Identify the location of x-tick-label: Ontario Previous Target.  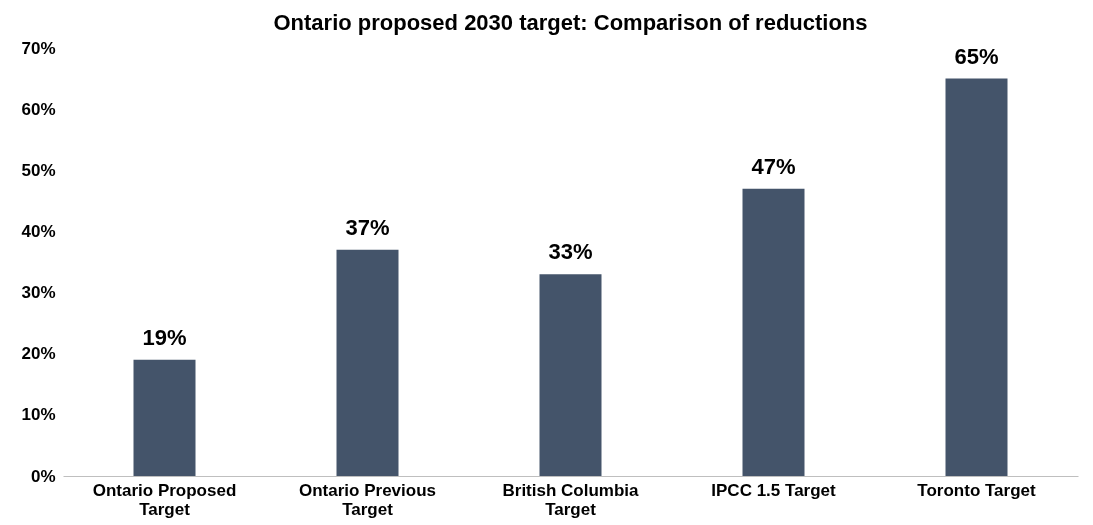
(367, 499).